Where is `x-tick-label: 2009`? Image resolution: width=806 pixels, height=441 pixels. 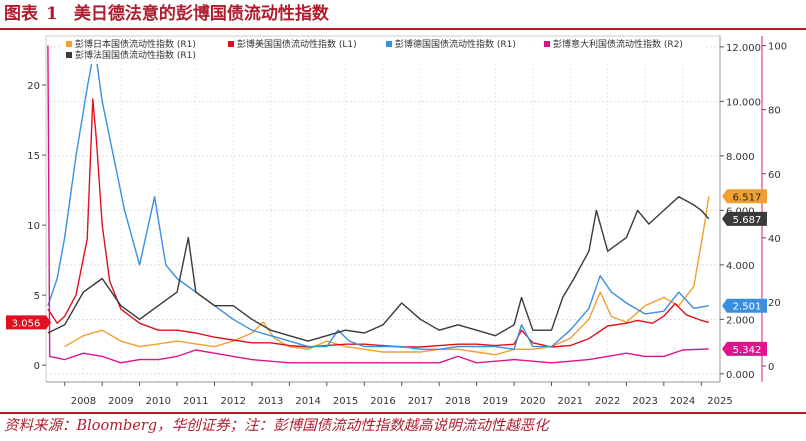 x-tick-label: 2009 is located at coordinates (120, 401).